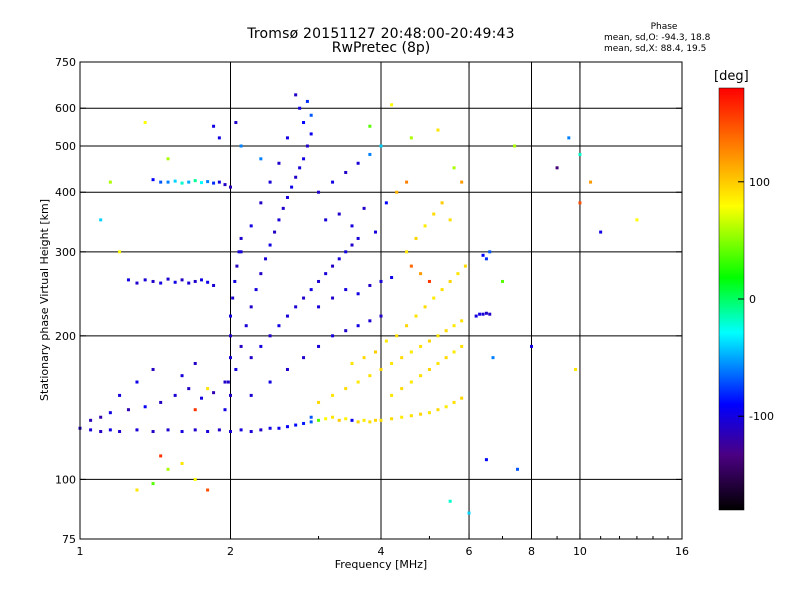 This screenshot has width=800, height=600. I want to click on phase-stats-o-mode: mean, sd,O: -94.3, 18.8, so click(657, 38).